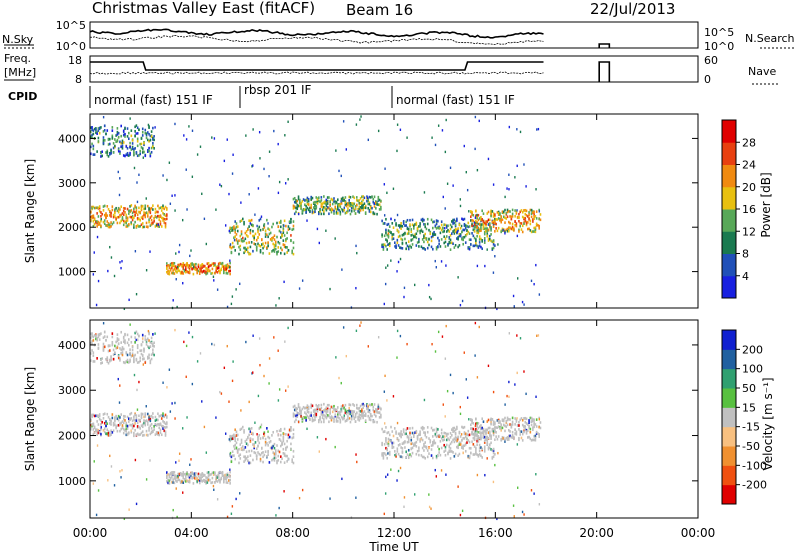  What do you see at coordinates (749, 187) in the screenshot?
I see `colorbar-tick-label: 20` at bounding box center [749, 187].